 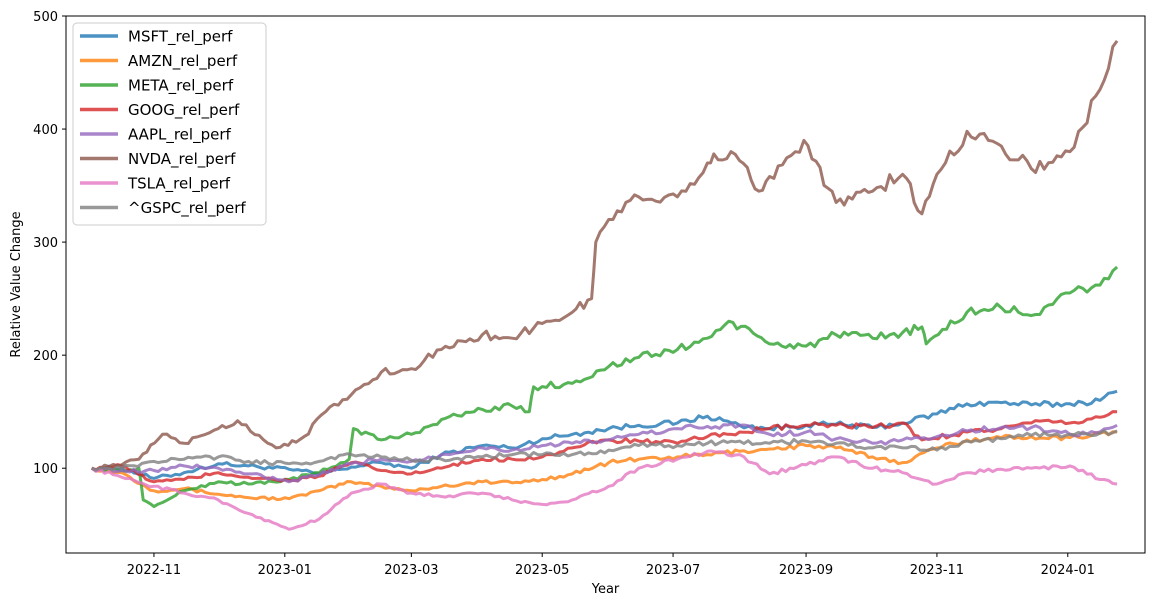 What do you see at coordinates (182, 159) in the screenshot?
I see `legend-label: NVDA_rel_perf` at bounding box center [182, 159].